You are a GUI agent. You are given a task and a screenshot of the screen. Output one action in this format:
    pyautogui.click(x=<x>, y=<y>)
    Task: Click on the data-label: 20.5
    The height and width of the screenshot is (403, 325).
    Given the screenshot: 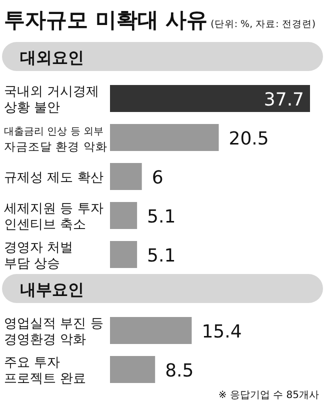 What is the action you would take?
    pyautogui.click(x=248, y=139)
    